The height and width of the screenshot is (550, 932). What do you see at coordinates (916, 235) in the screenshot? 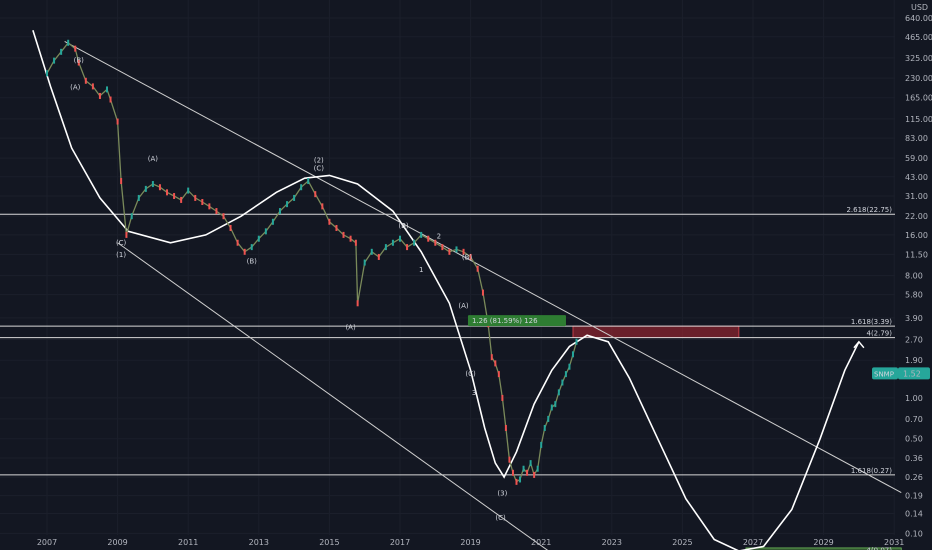
I see `y-tick-label: 16.00` at bounding box center [916, 235].